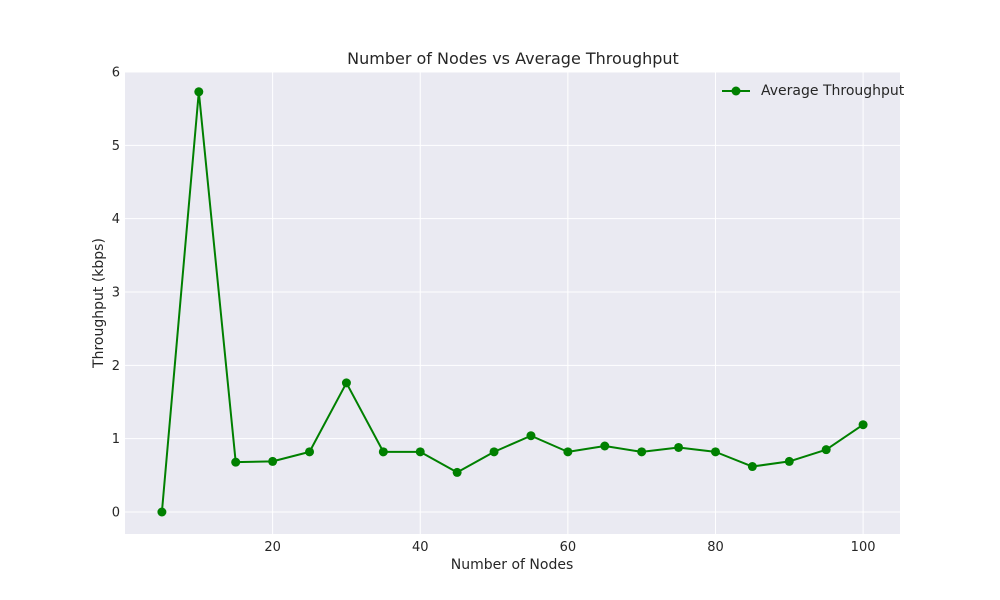 This screenshot has width=1000, height=600. I want to click on y-tick-label: 3, so click(116, 293).